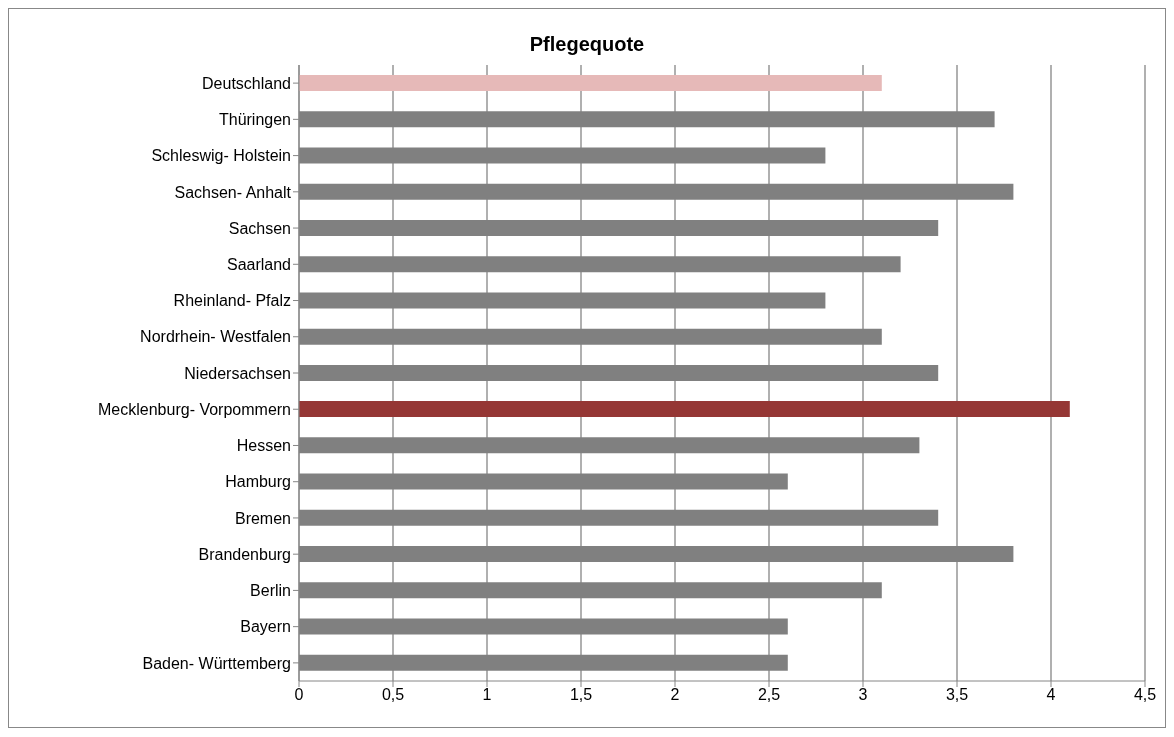 The image size is (1174, 737). I want to click on y-tick-label: Nordrhein- Westfalen, so click(215, 337).